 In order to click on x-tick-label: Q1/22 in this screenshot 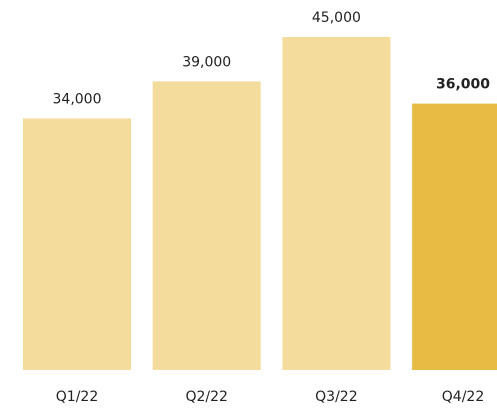, I will do `click(77, 397)`.